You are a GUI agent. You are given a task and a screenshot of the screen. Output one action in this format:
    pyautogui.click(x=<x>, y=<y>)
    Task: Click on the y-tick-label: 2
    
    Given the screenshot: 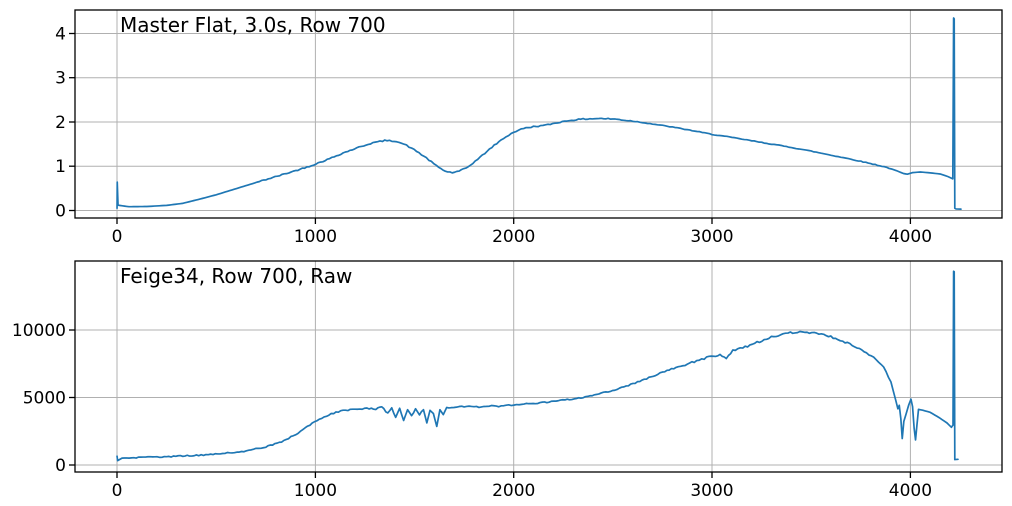 What is the action you would take?
    pyautogui.click(x=60, y=123)
    